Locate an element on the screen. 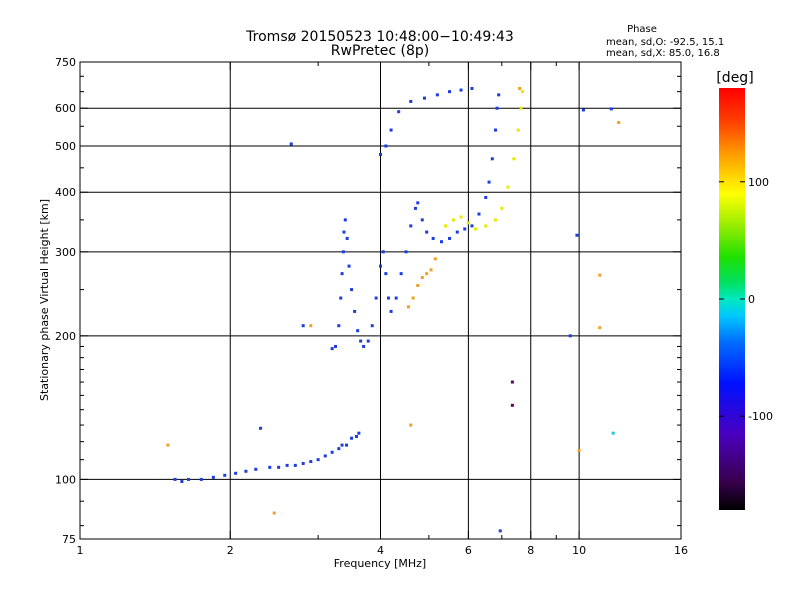  colorbar-tick-label: 0 is located at coordinates (751, 299).